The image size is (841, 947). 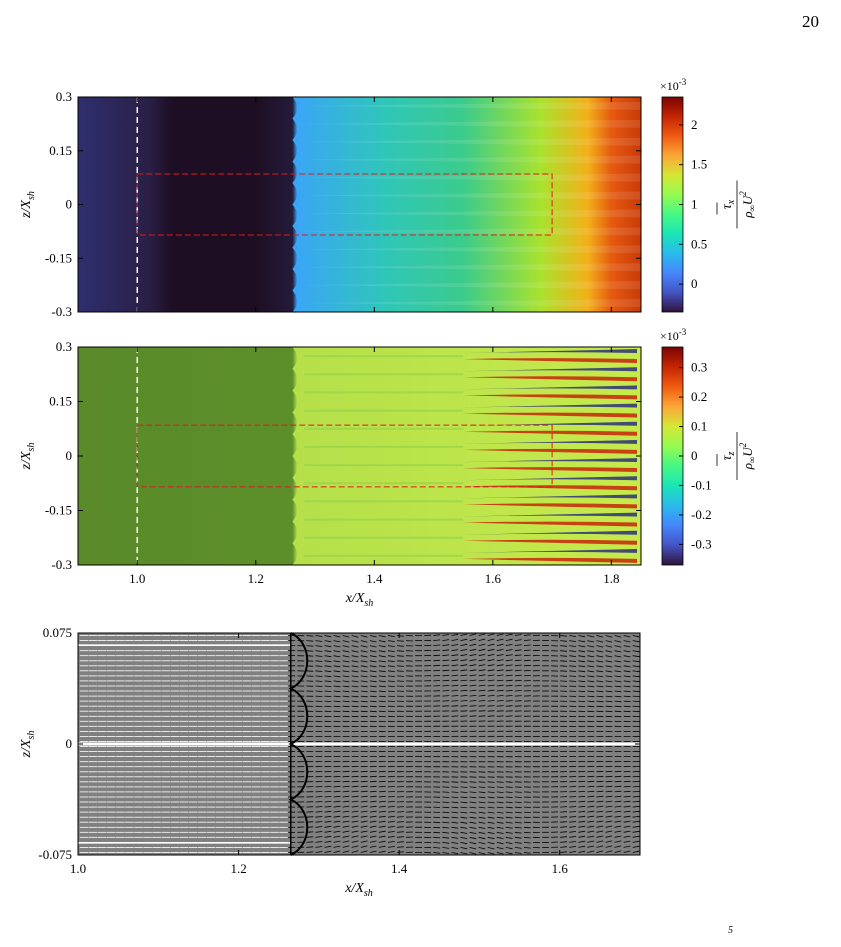 I want to click on panel-b-negative-streak, so click(x=550, y=478).